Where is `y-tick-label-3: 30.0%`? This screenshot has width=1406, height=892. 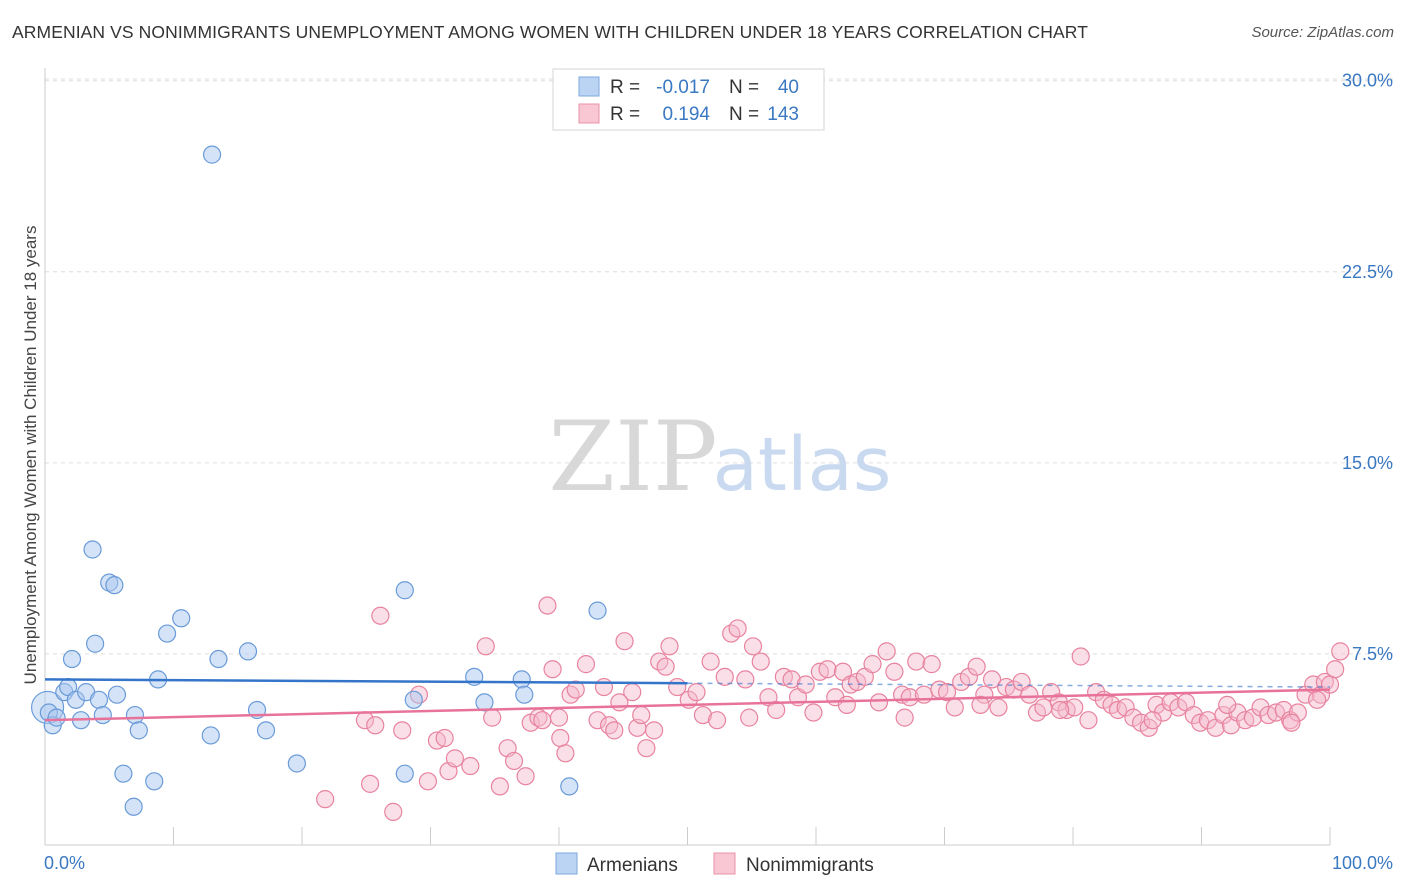 y-tick-label-3: 30.0% is located at coordinates (1367, 81).